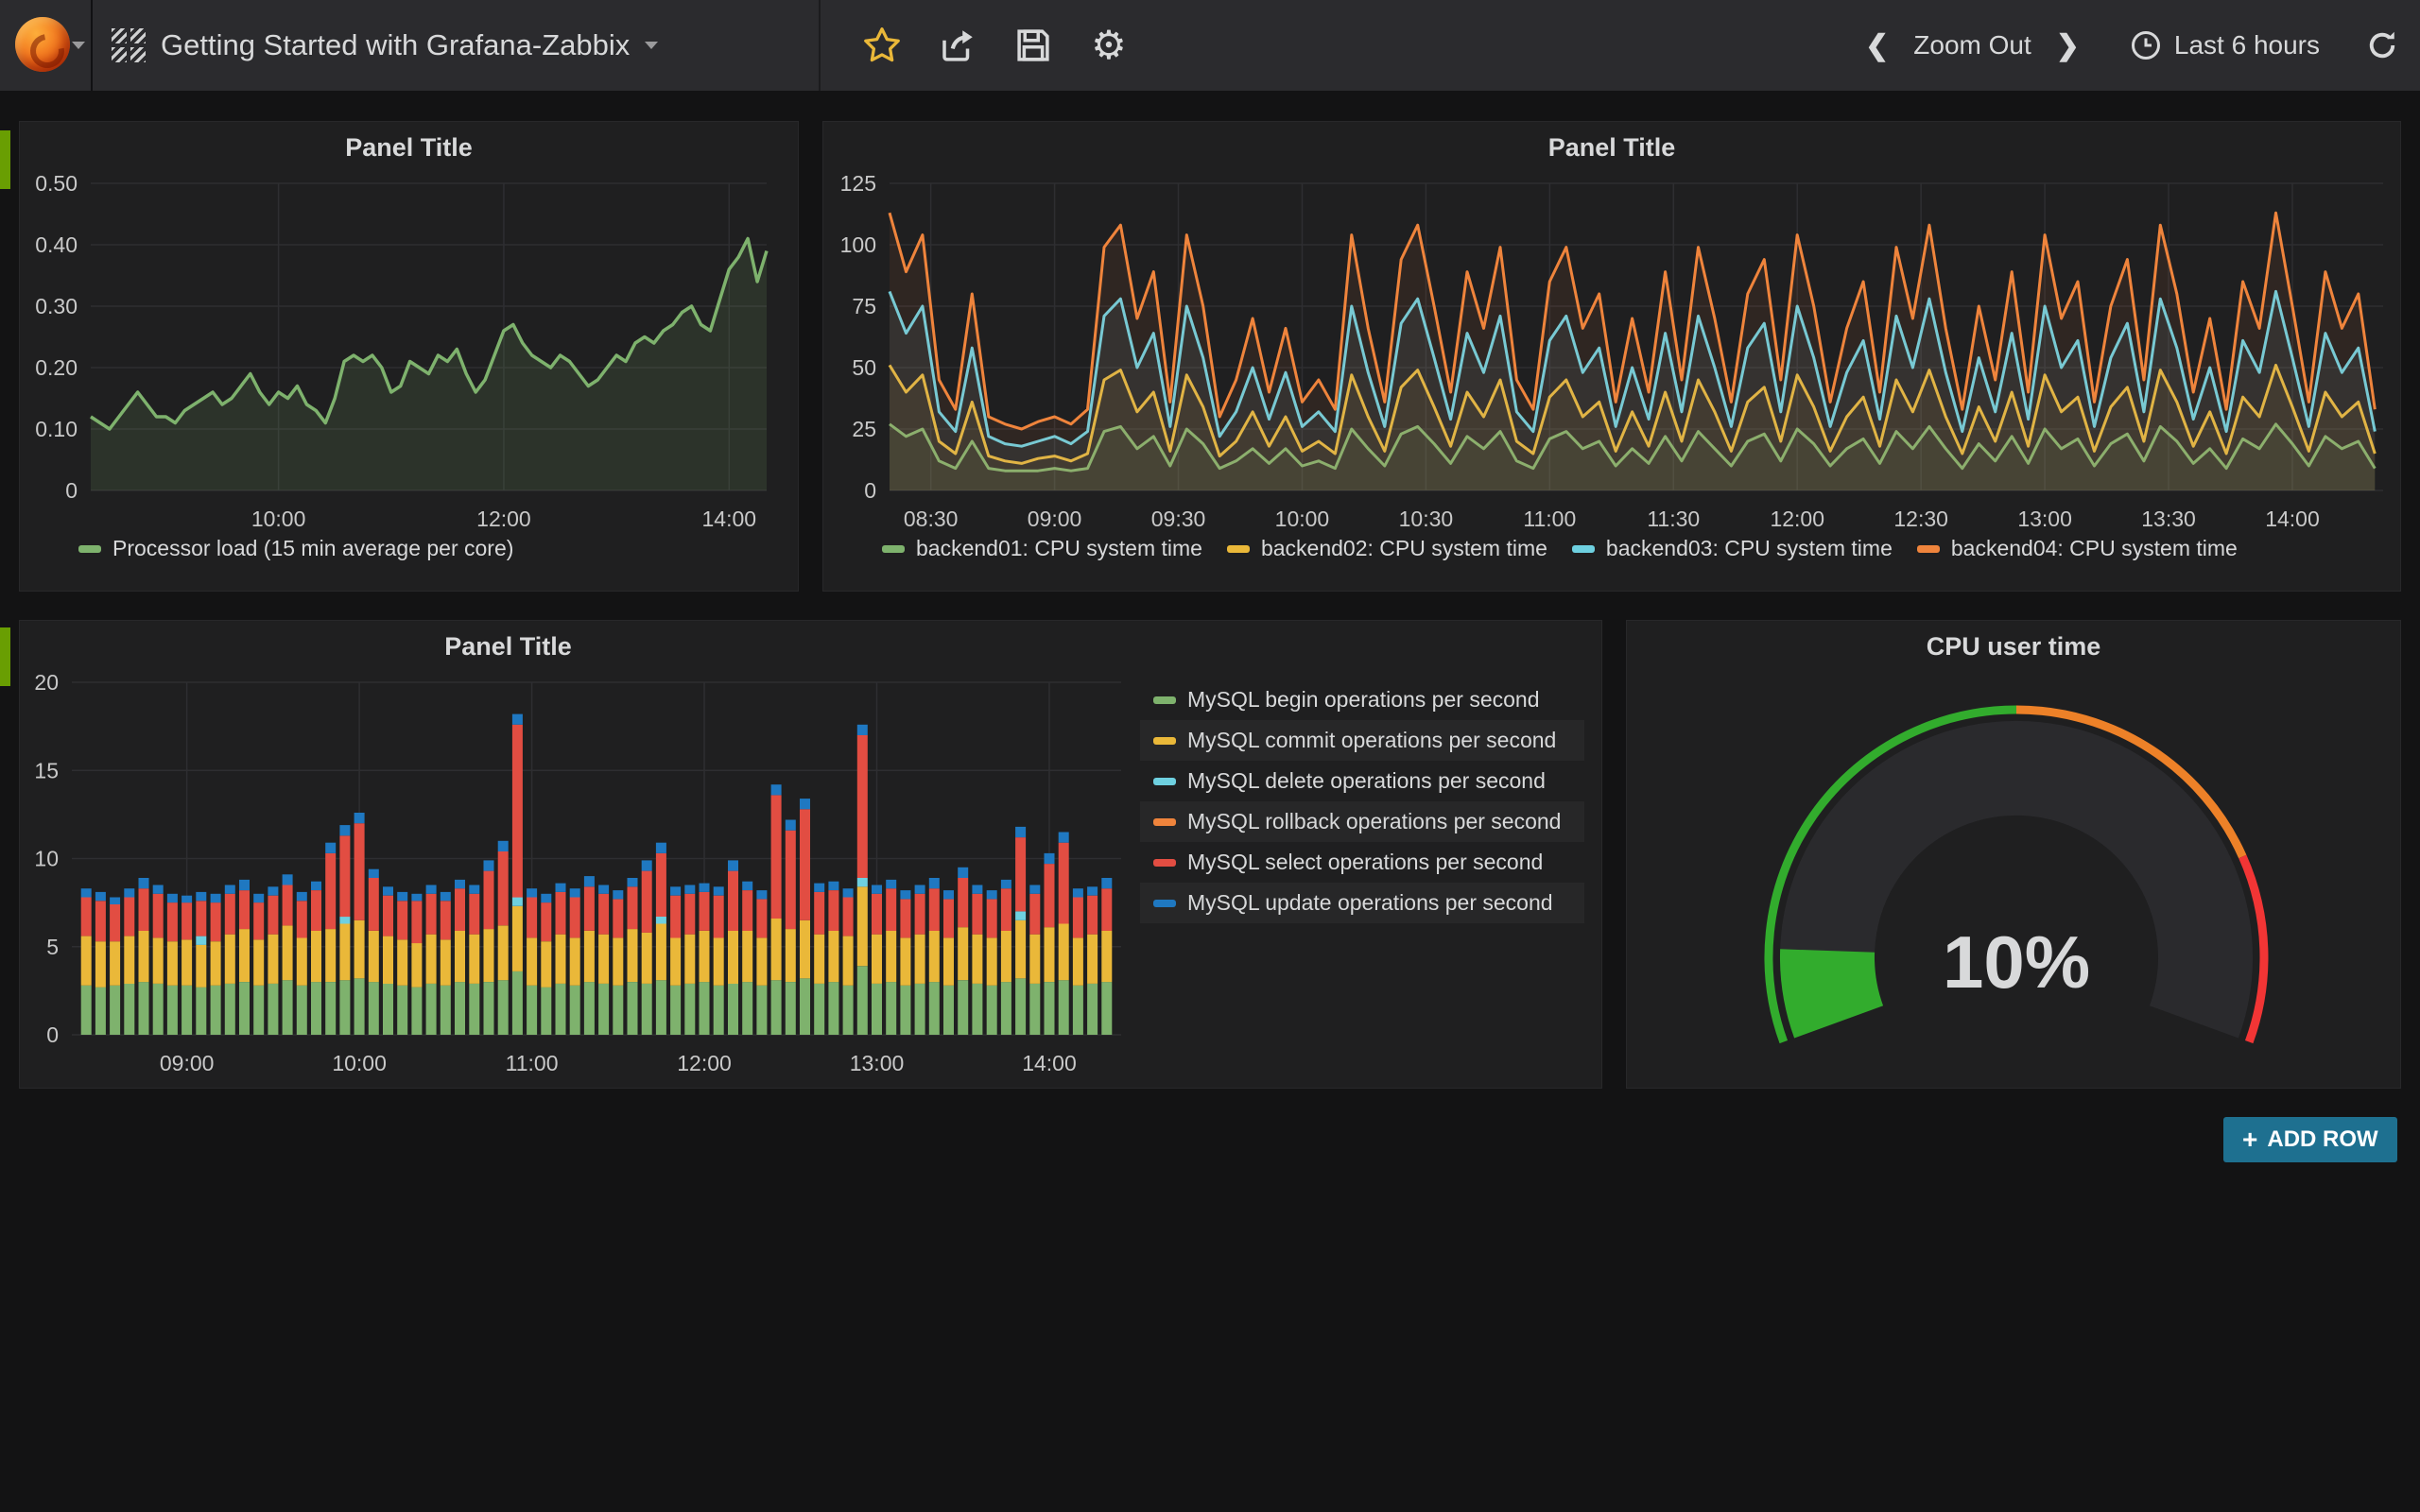 Image resolution: width=2420 pixels, height=1512 pixels. I want to click on svg-text: 10:30, so click(1426, 519).